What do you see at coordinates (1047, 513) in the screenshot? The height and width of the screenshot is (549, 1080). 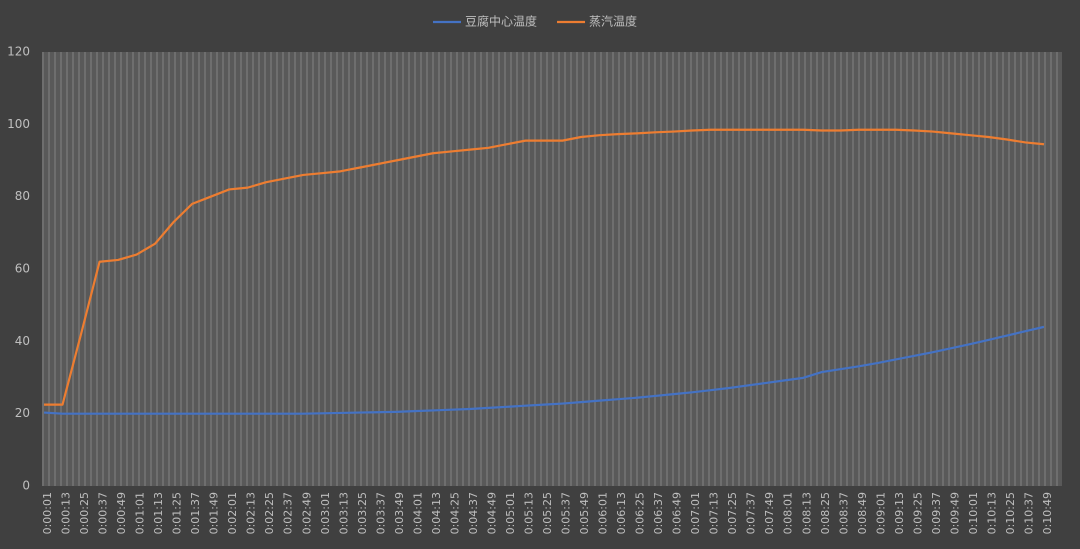 I see `x-tick-label: 0:10:49` at bounding box center [1047, 513].